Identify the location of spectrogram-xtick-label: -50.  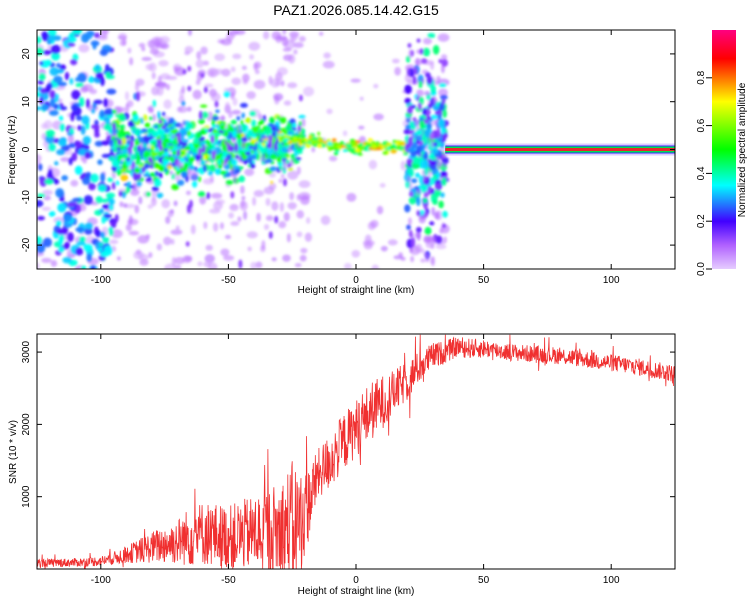
(228, 280).